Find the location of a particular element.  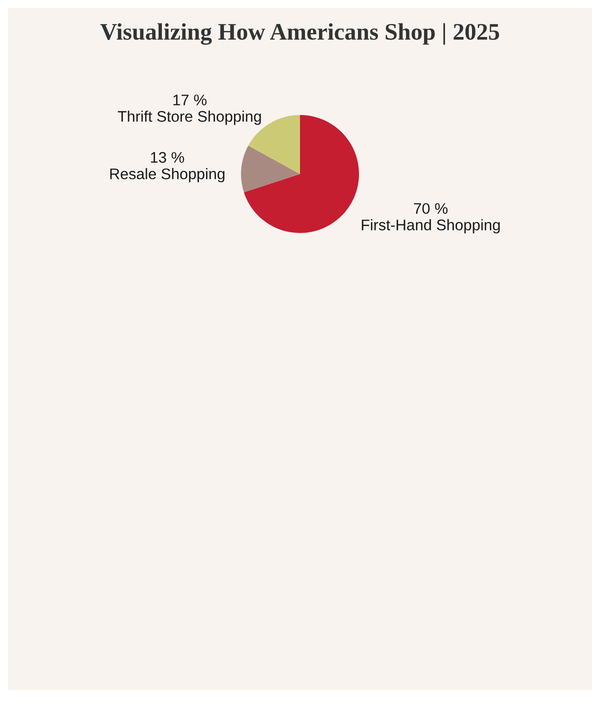

pie-slice is located at coordinates (270, 169).